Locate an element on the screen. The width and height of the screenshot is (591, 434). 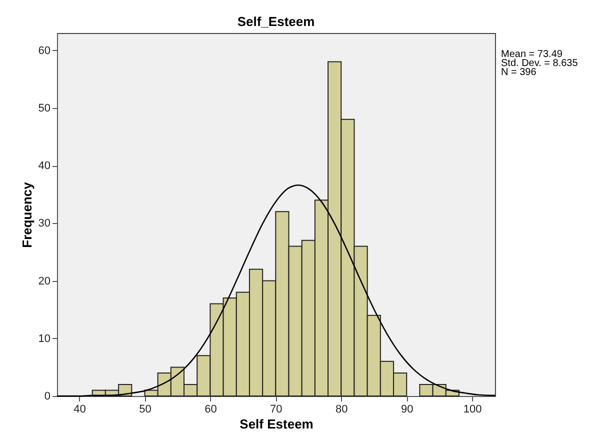
x-tick-label: 60 is located at coordinates (210, 410).